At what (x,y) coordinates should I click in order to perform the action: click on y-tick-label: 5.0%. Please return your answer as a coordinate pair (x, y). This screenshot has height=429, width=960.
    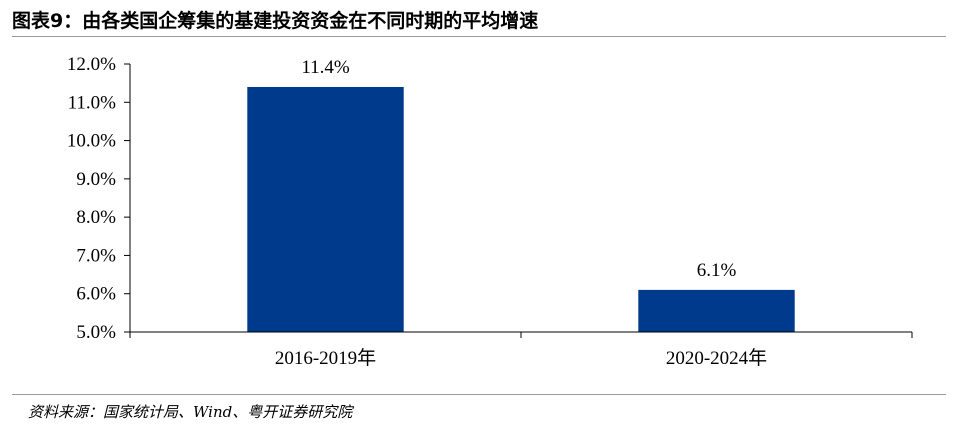
    Looking at the image, I should click on (96, 332).